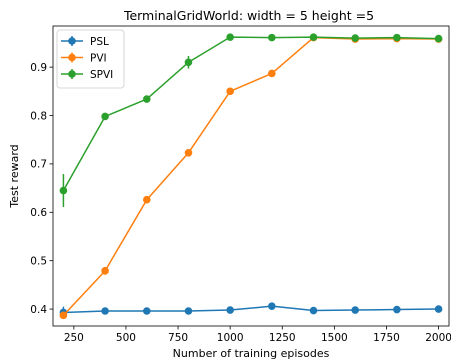  What do you see at coordinates (72, 41) in the screenshot?
I see `legend-marker-psl` at bounding box center [72, 41].